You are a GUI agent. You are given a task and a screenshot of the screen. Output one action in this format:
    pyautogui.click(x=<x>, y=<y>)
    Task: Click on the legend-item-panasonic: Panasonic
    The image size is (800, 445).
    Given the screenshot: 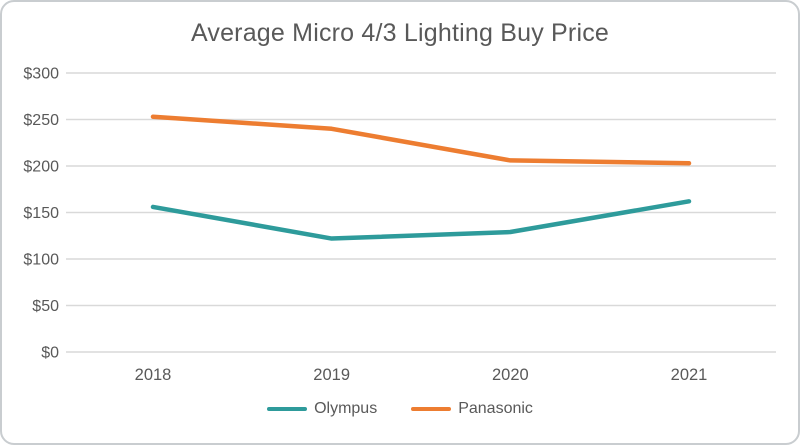 What is the action you would take?
    pyautogui.click(x=472, y=409)
    